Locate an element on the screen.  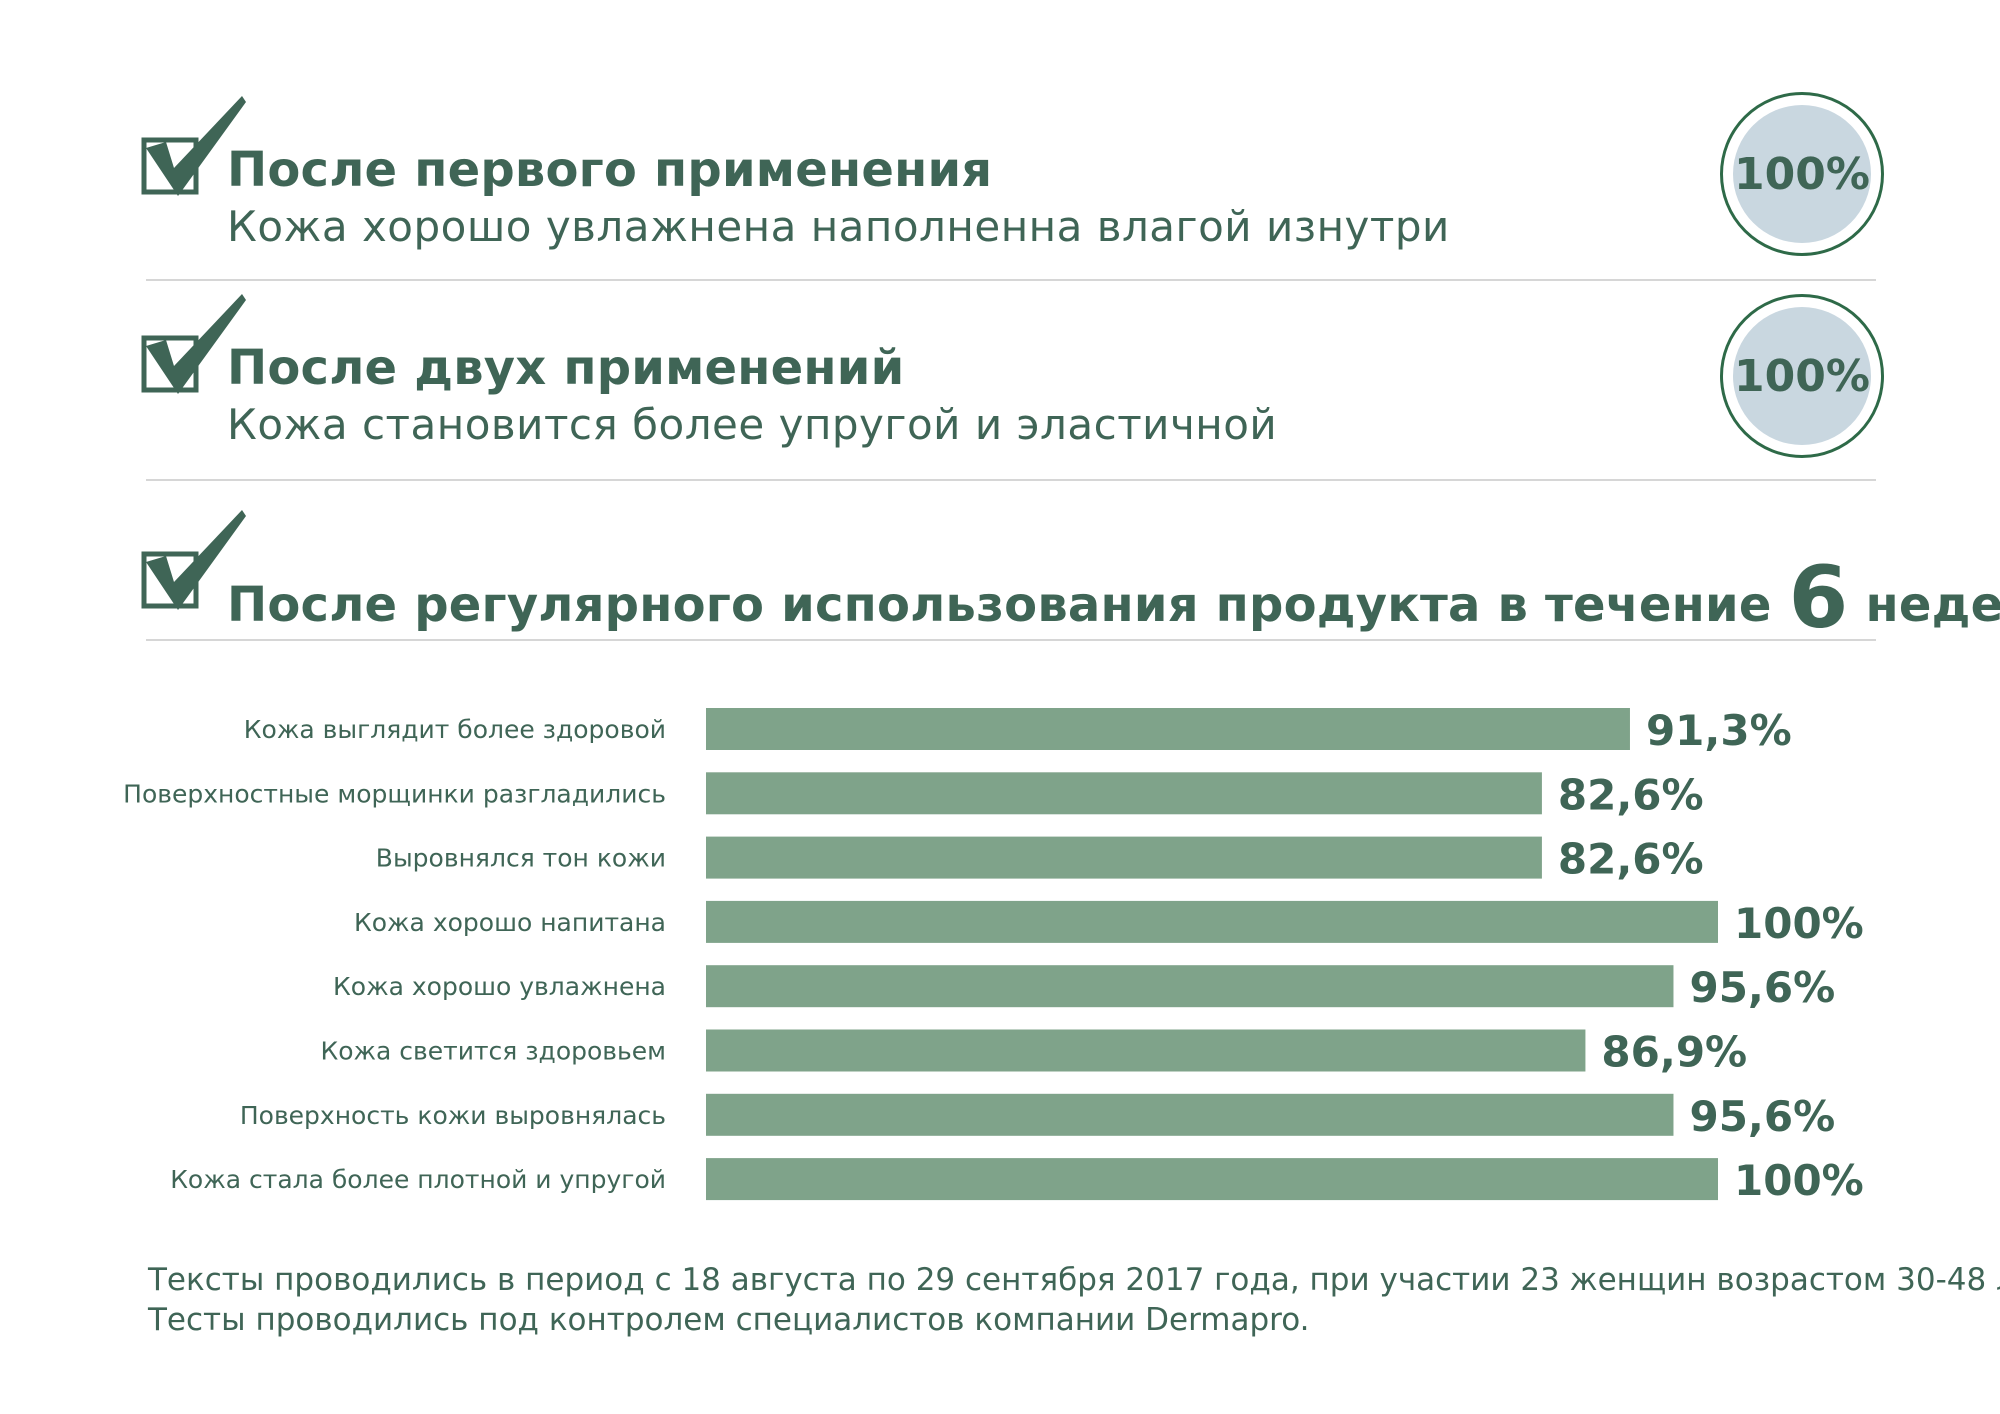
bar-category-label: Выровнялся тон кожи is located at coordinates (521, 858).